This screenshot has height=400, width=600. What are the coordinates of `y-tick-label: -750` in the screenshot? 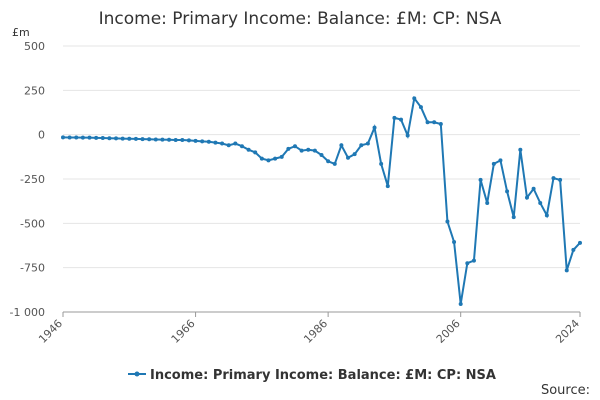 It's located at (32, 268).